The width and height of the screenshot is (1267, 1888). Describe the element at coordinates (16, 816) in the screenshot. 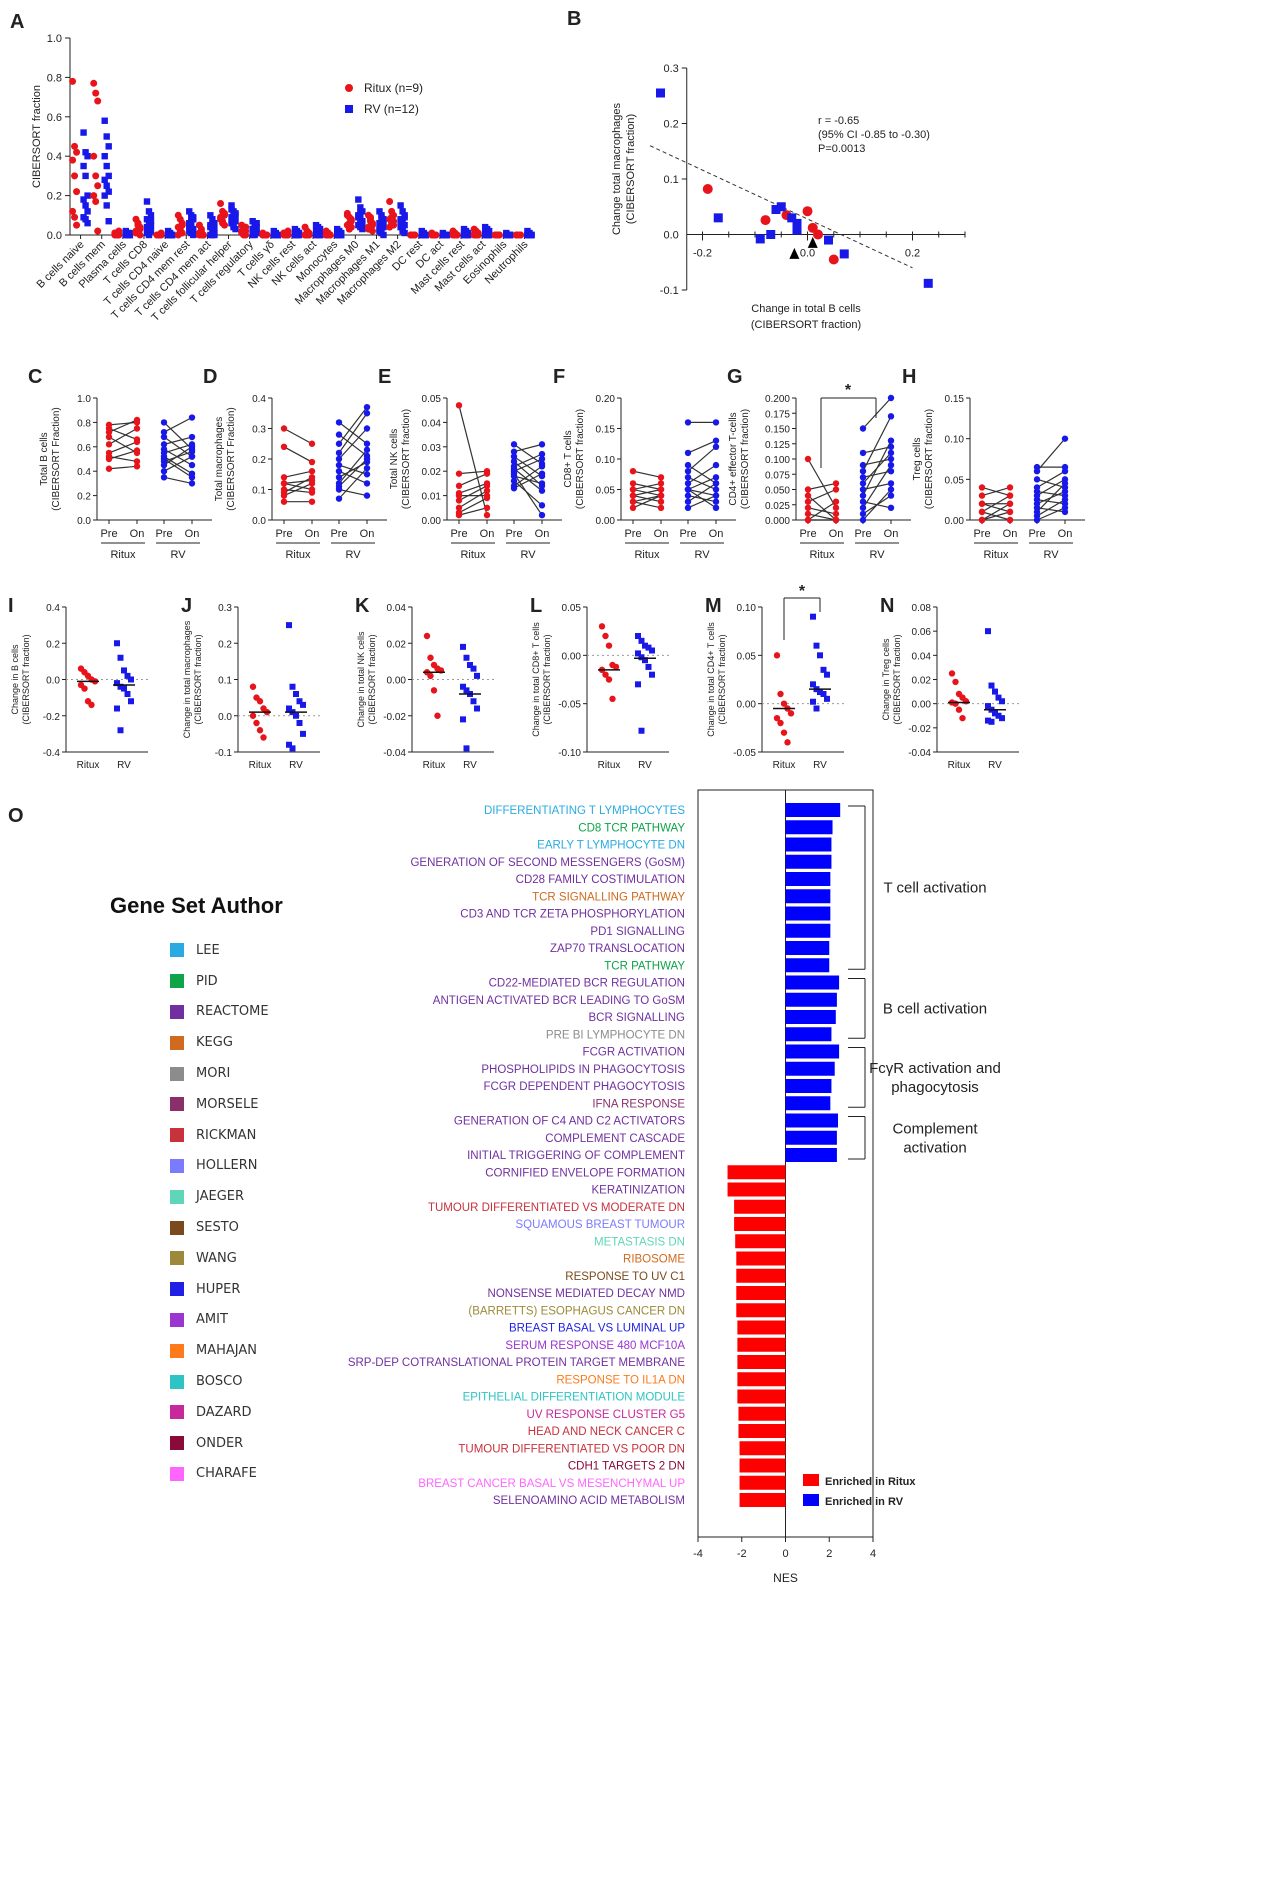

I see `panel-label-o: O` at that location.